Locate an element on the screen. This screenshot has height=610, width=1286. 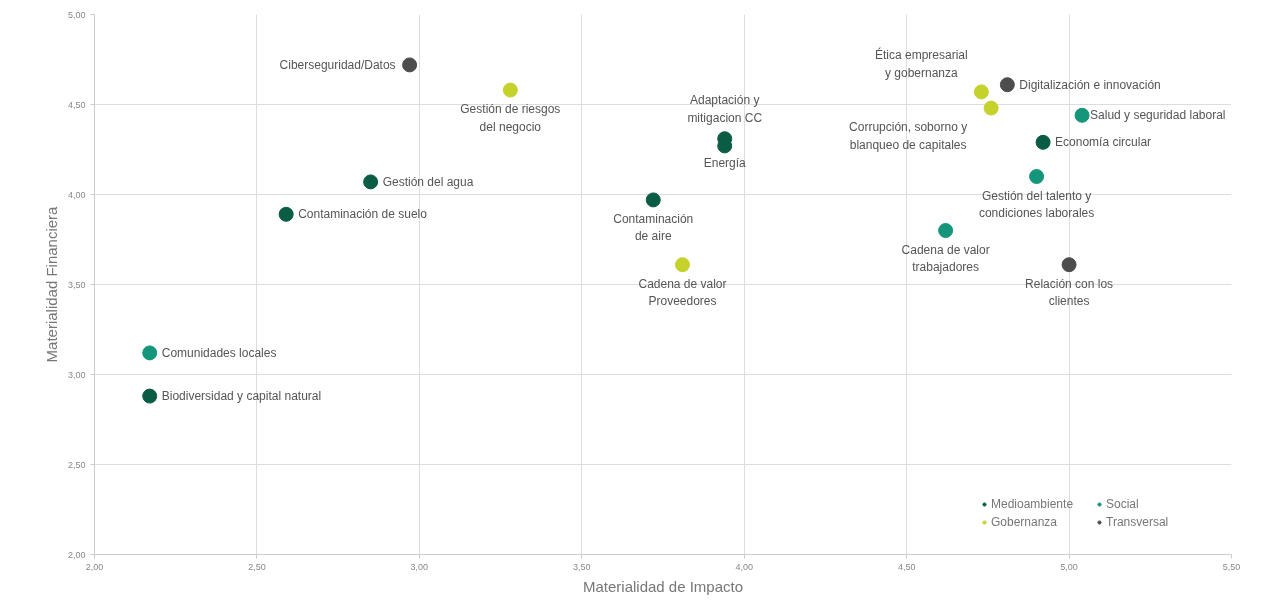
y-tick-label: 4,00 is located at coordinates (76, 194).